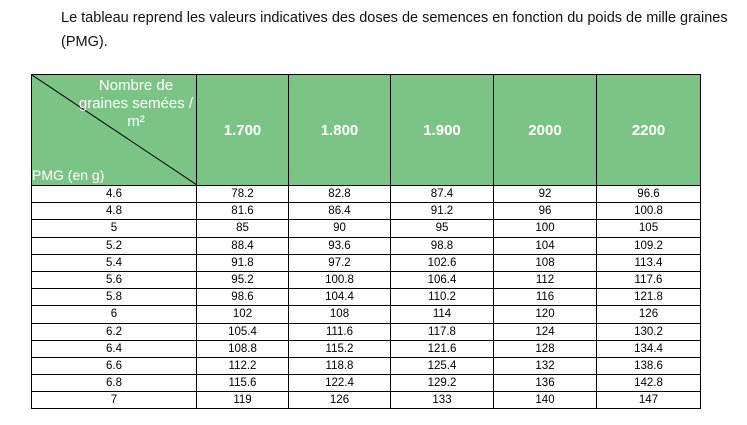 This screenshot has height=425, width=747. What do you see at coordinates (339, 262) in the screenshot?
I see `dose-cell: 97.2` at bounding box center [339, 262].